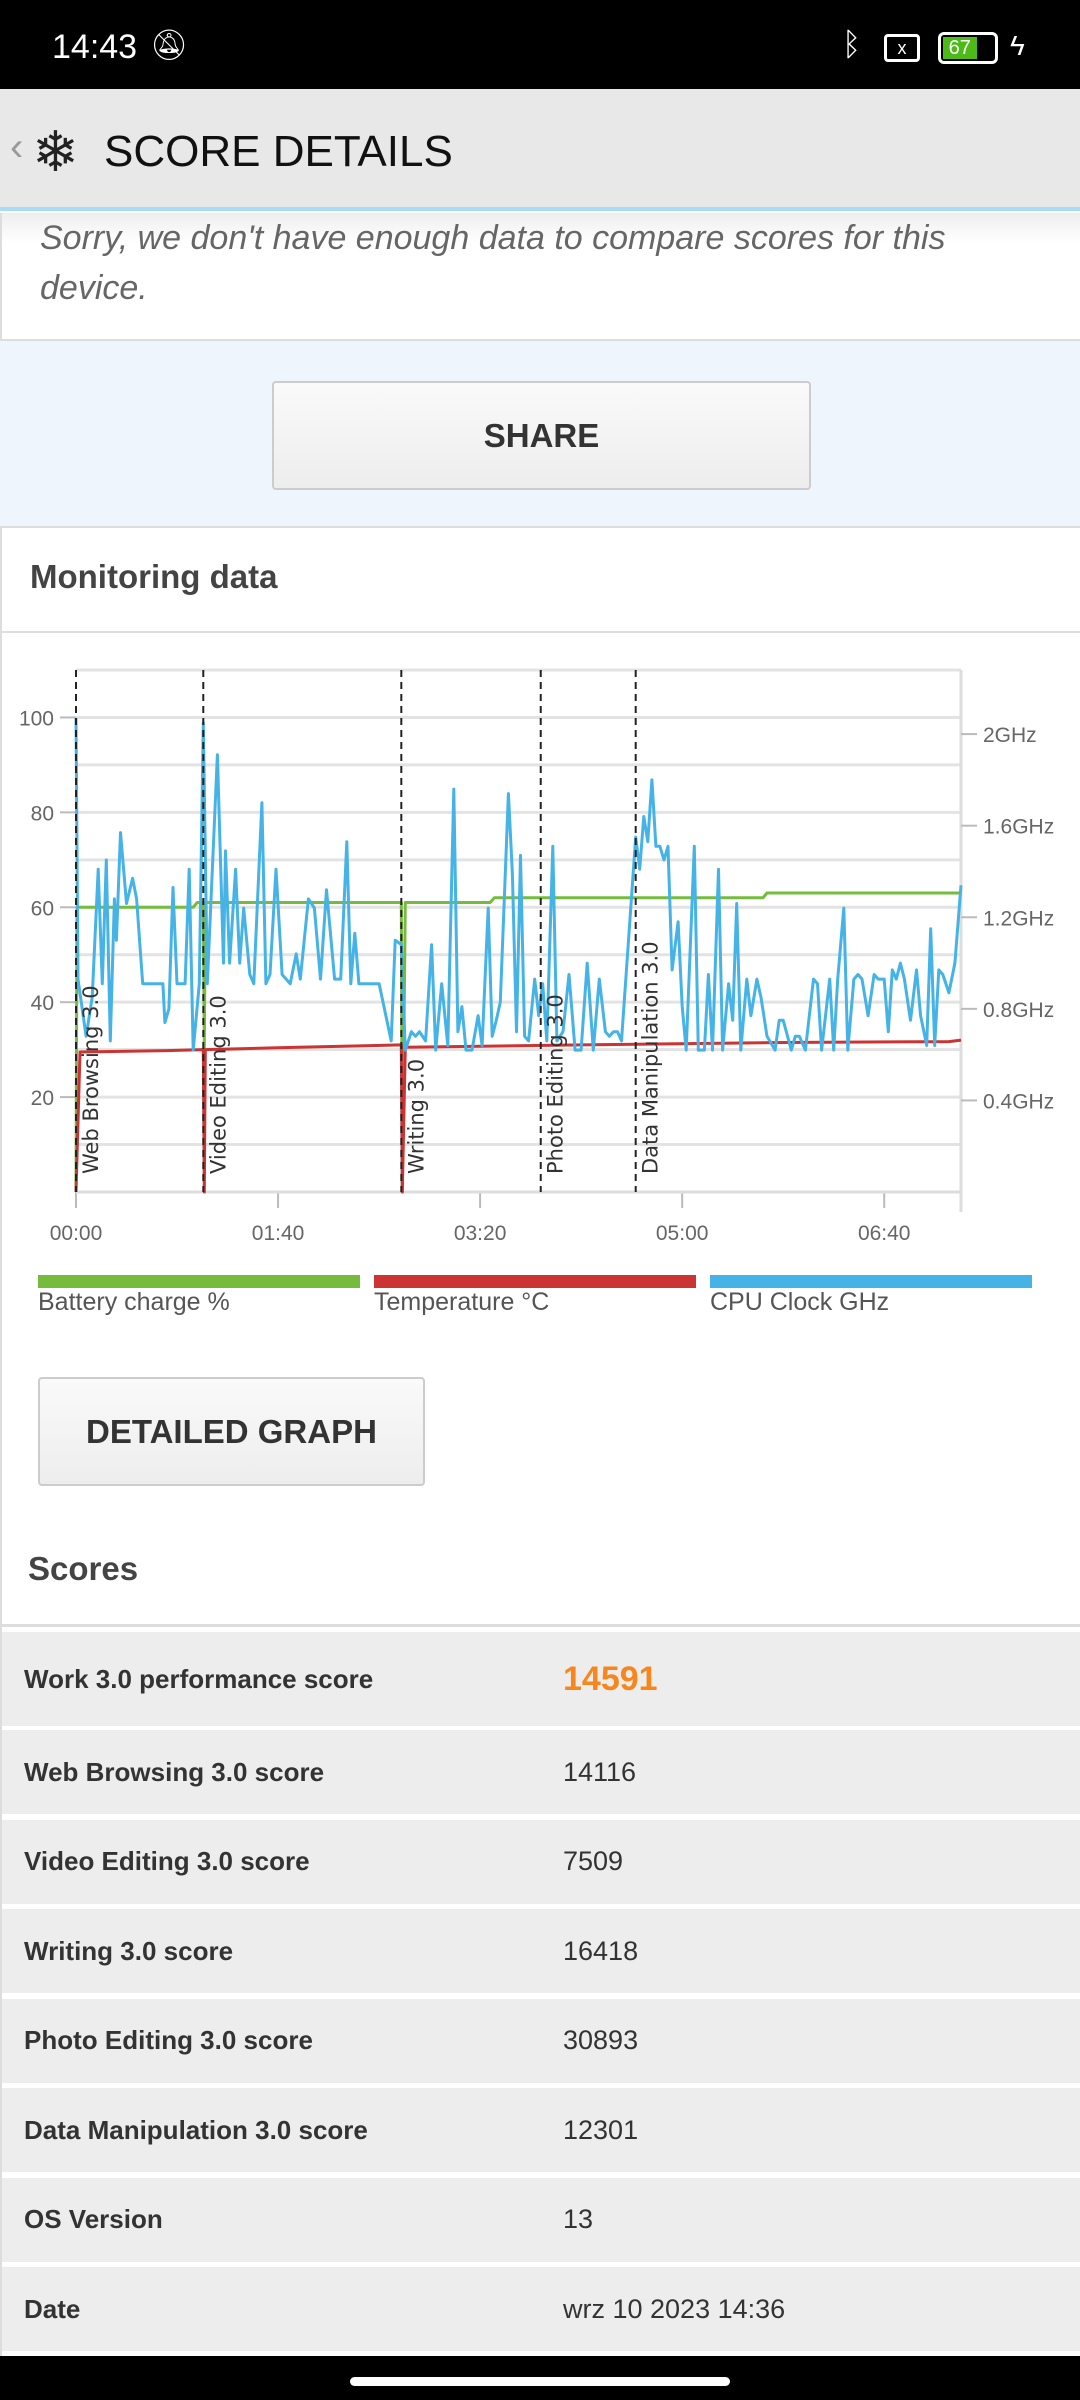 Image resolution: width=1080 pixels, height=2400 pixels. I want to click on score-value: wrz 10 2023 14:36, so click(674, 2308).